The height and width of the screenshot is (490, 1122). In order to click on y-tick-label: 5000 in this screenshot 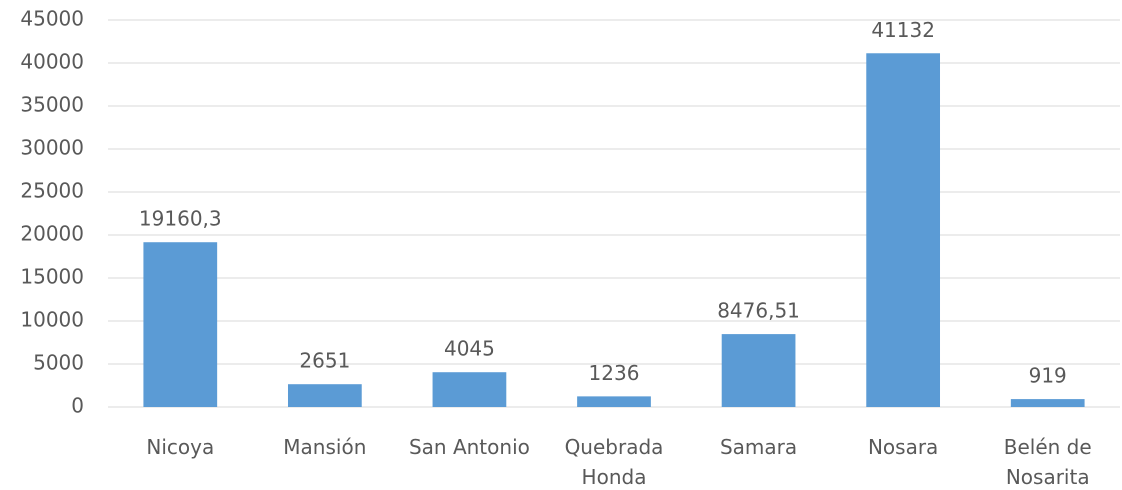, I will do `click(58, 363)`.